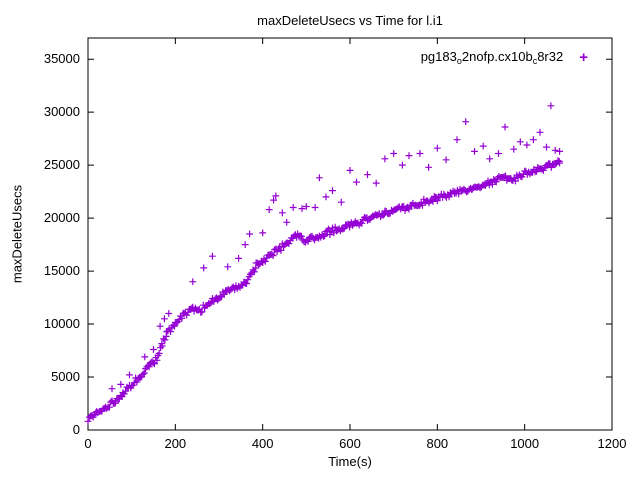 The width and height of the screenshot is (640, 480). Describe the element at coordinates (62, 270) in the screenshot. I see `y-tick-label: 15000` at that location.